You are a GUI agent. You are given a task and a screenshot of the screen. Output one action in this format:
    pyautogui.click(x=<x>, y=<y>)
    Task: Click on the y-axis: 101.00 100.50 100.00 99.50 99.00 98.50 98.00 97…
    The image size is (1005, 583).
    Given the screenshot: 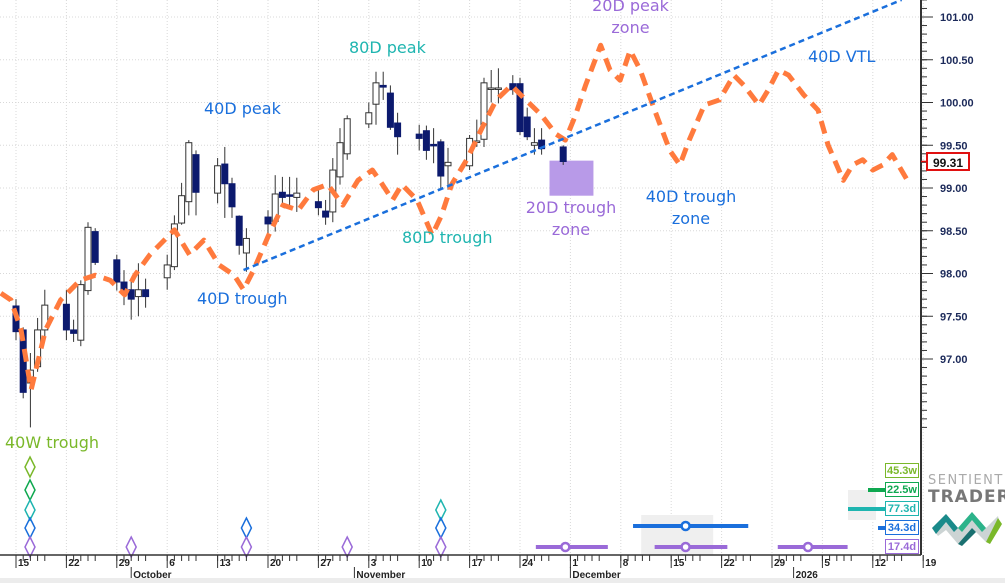 What is the action you would take?
    pyautogui.click(x=947, y=277)
    